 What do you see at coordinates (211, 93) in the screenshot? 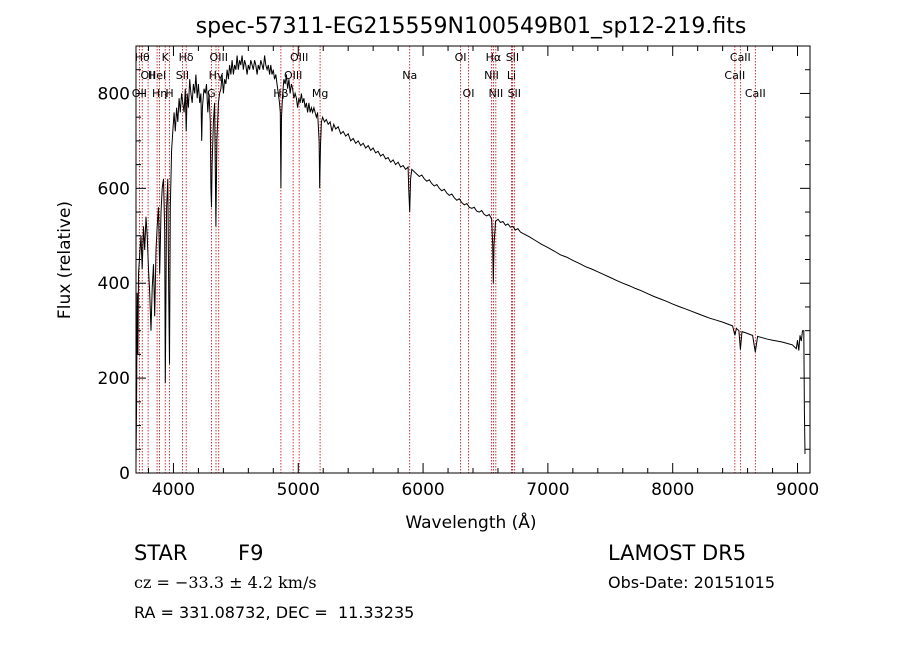
I see `line-label: G` at bounding box center [211, 93].